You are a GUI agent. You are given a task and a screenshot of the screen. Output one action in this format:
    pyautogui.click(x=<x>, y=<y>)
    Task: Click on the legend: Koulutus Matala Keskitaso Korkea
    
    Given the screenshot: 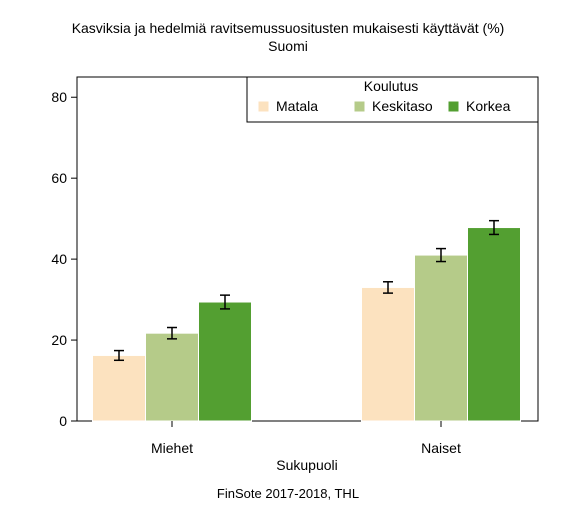 What is the action you would take?
    pyautogui.click(x=392, y=99)
    